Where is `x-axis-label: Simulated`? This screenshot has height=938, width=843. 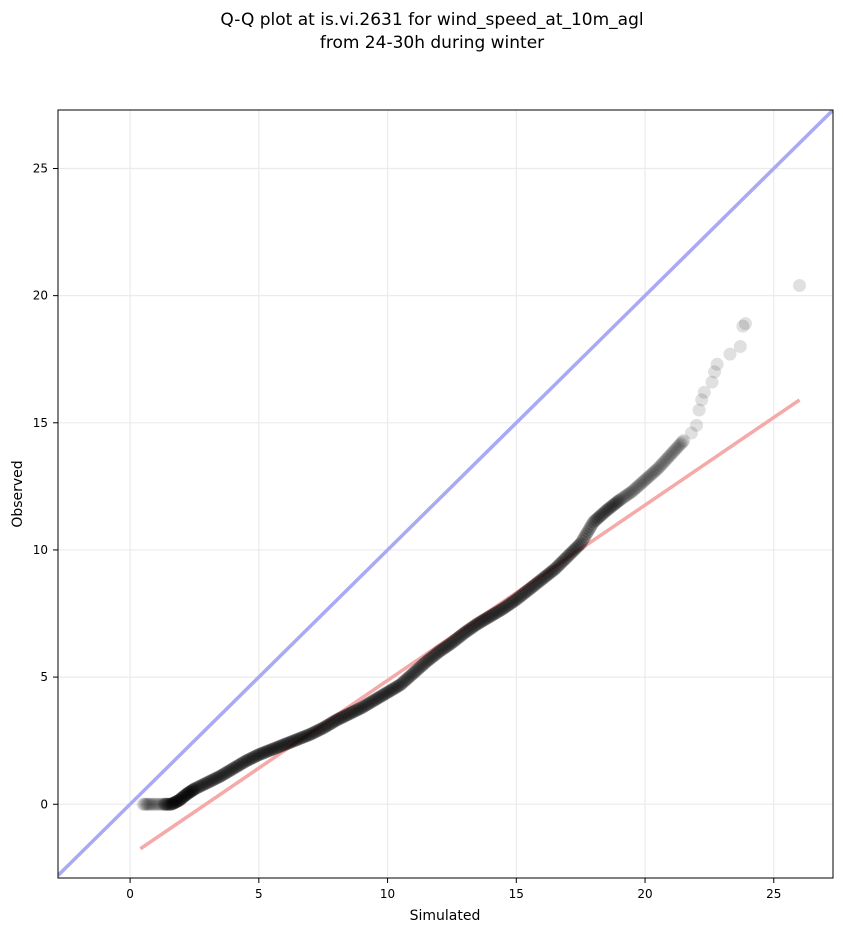
x-axis-label: Simulated is located at coordinates (445, 916).